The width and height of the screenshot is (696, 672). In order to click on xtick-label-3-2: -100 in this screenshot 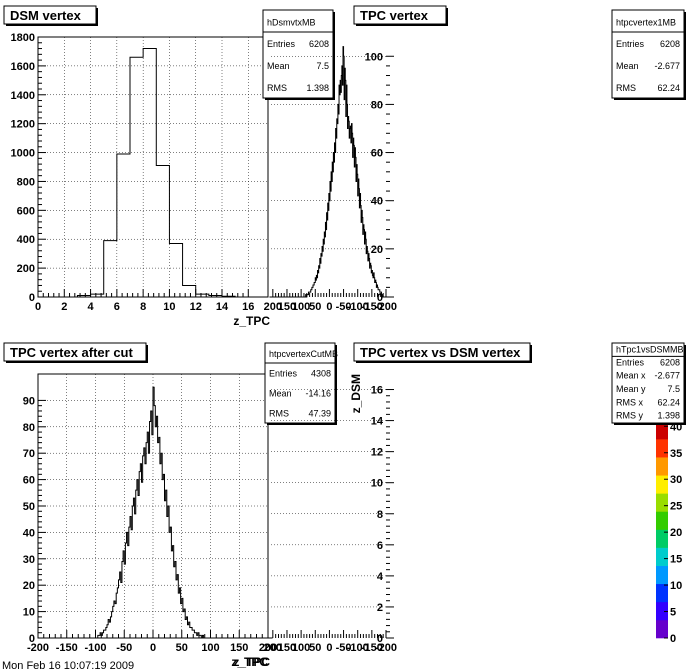, I will do `click(358, 648)`.